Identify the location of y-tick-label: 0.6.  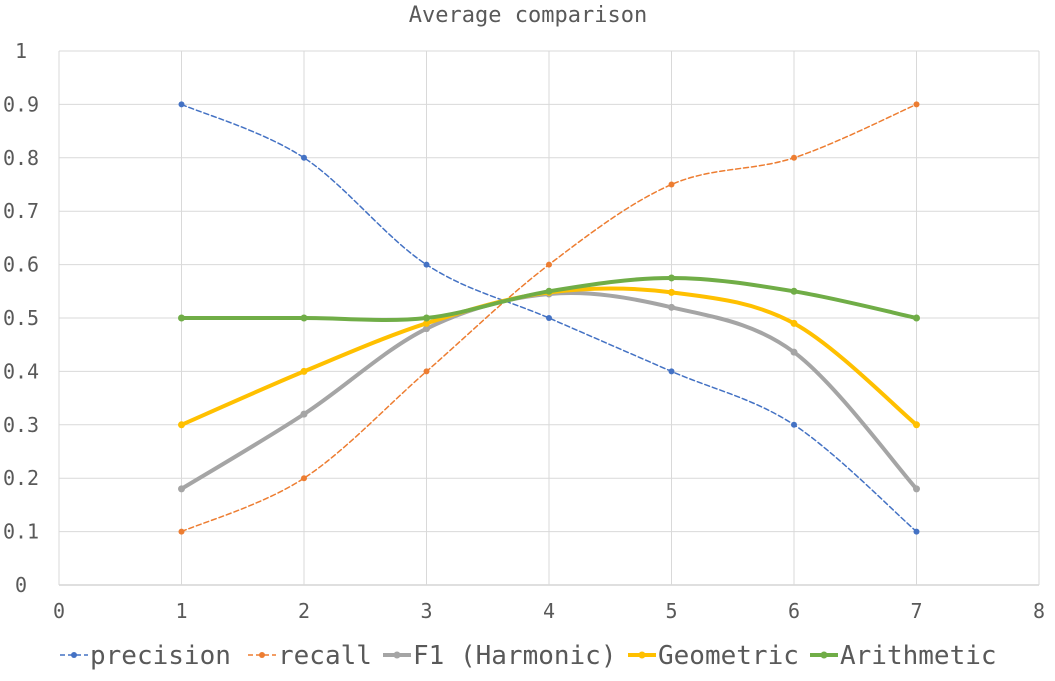
(21, 265).